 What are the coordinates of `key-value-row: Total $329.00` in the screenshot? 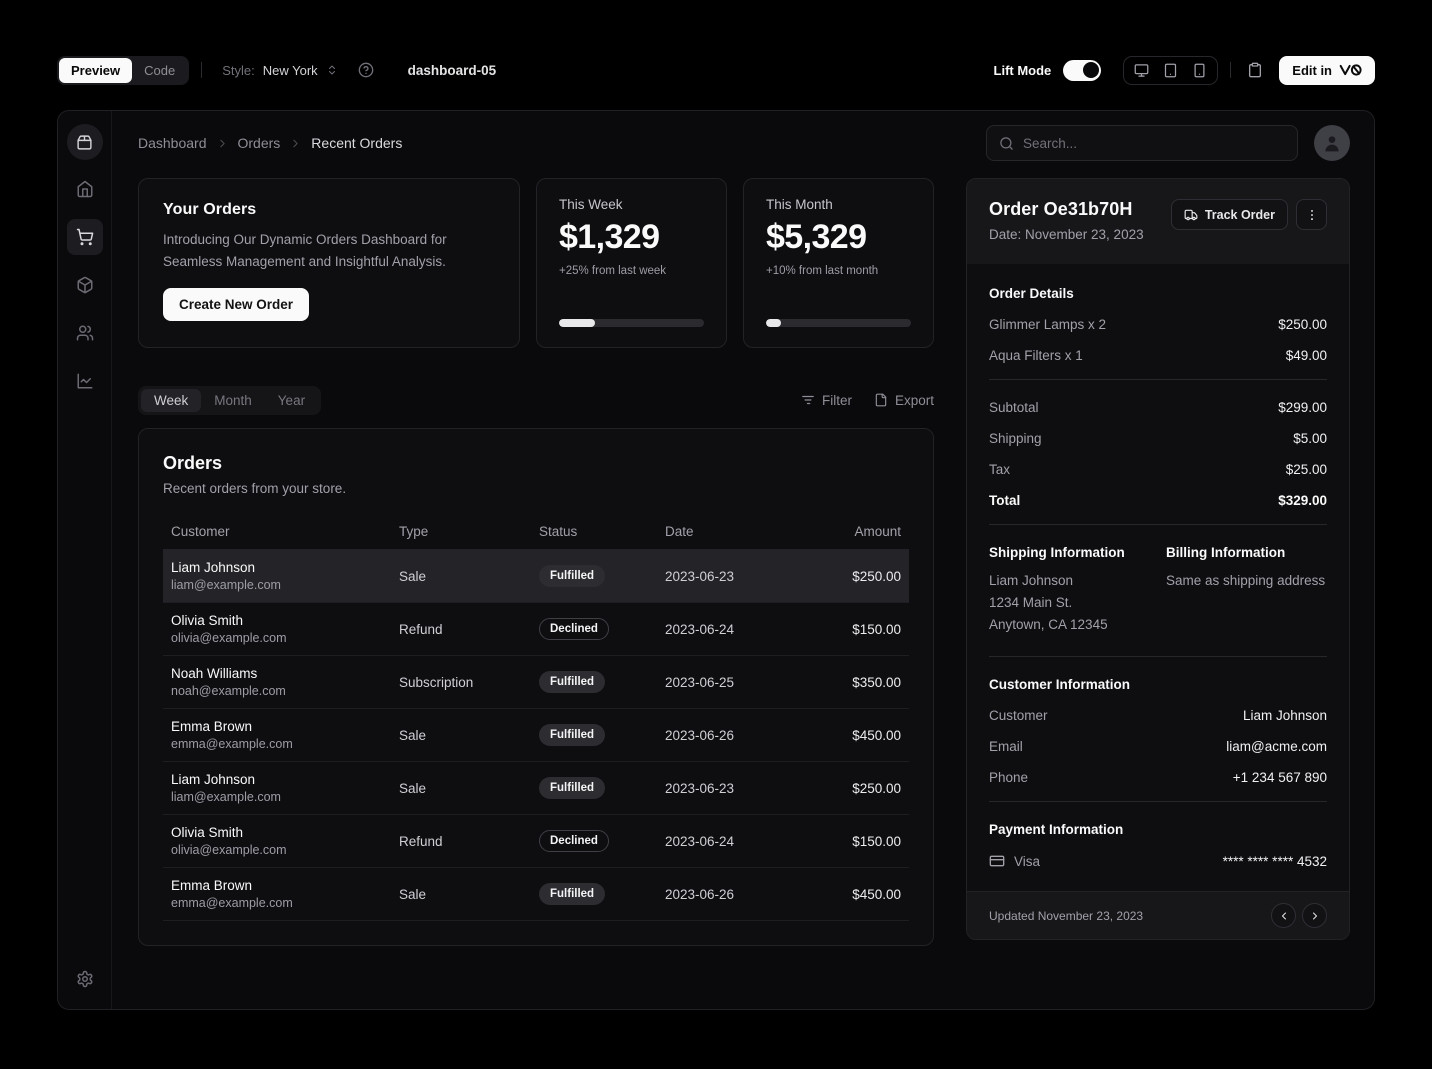 It's located at (1158, 500).